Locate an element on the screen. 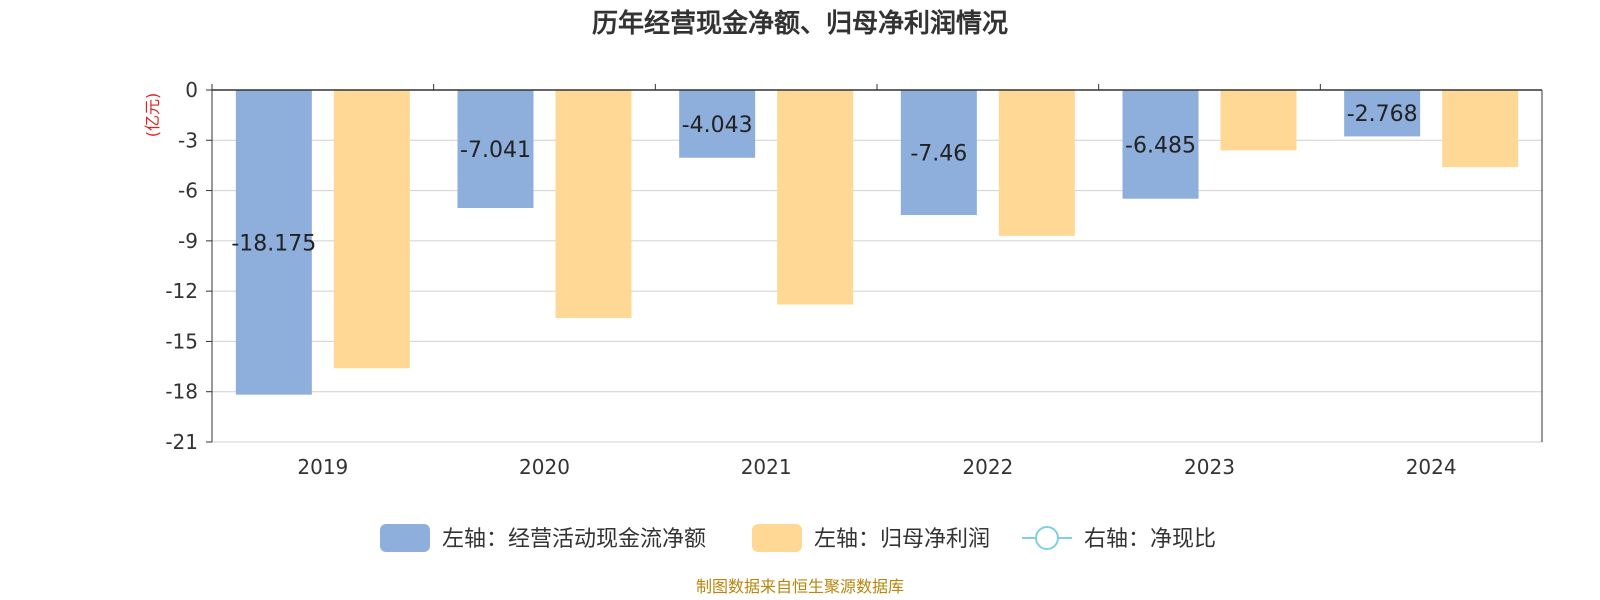 Image resolution: width=1600 pixels, height=600 pixels. y-tick-label: -18 is located at coordinates (181, 392).